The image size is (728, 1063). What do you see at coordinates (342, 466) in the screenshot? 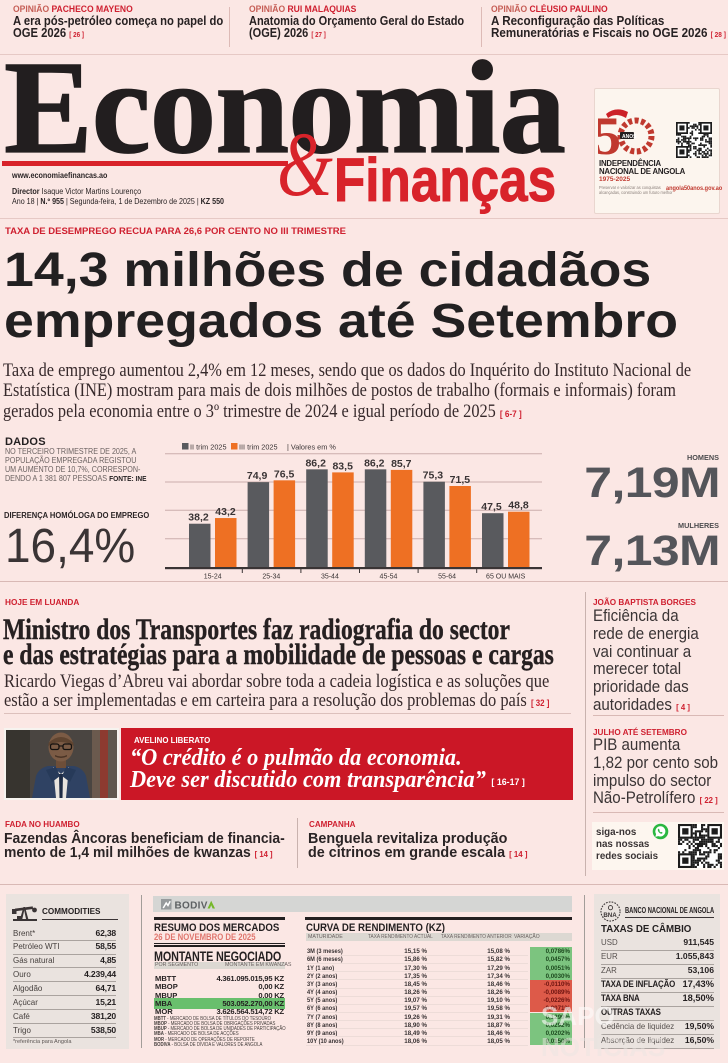
I see `svg-text: 83,5` at bounding box center [342, 466].